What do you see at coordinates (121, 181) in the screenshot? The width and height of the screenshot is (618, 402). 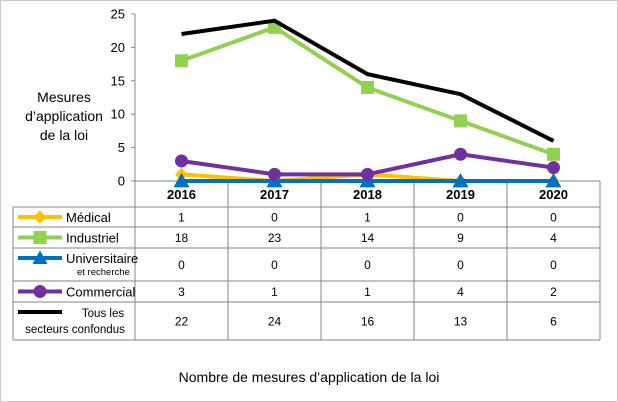 I see `y-tick-label: 0` at bounding box center [121, 181].